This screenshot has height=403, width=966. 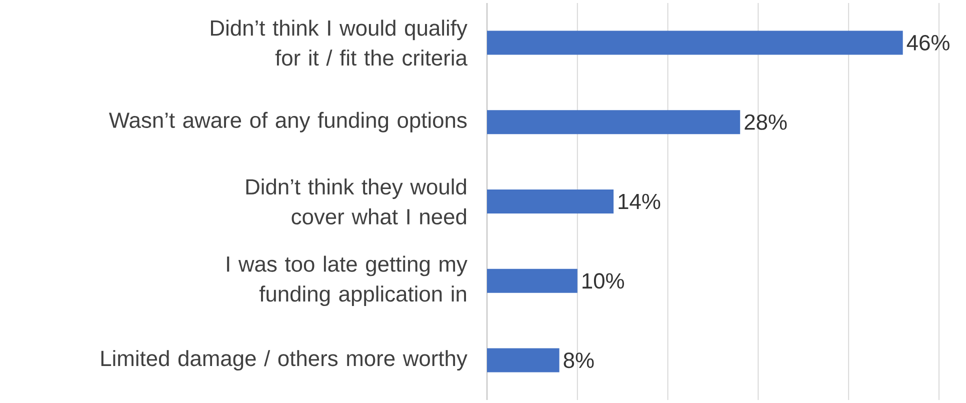 I want to click on y-tick-label: Wasn’t aware of any funding options, so click(x=287, y=122).